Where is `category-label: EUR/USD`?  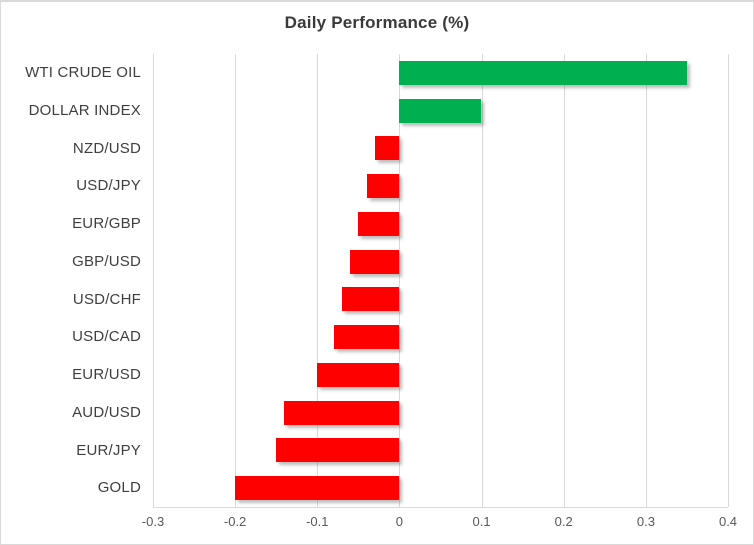 category-label: EUR/USD is located at coordinates (106, 374).